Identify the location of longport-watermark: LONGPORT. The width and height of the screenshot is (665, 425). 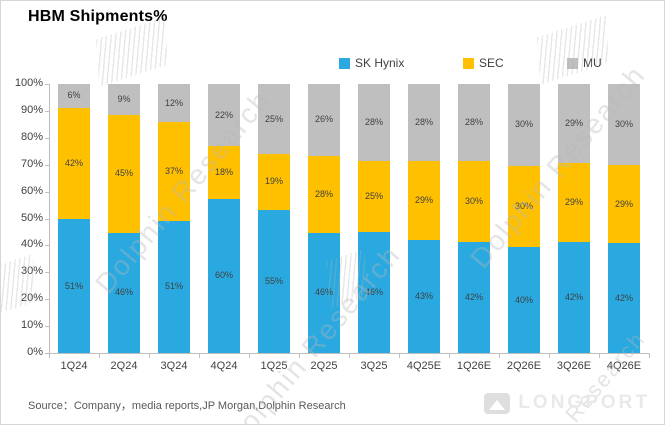
(567, 403).